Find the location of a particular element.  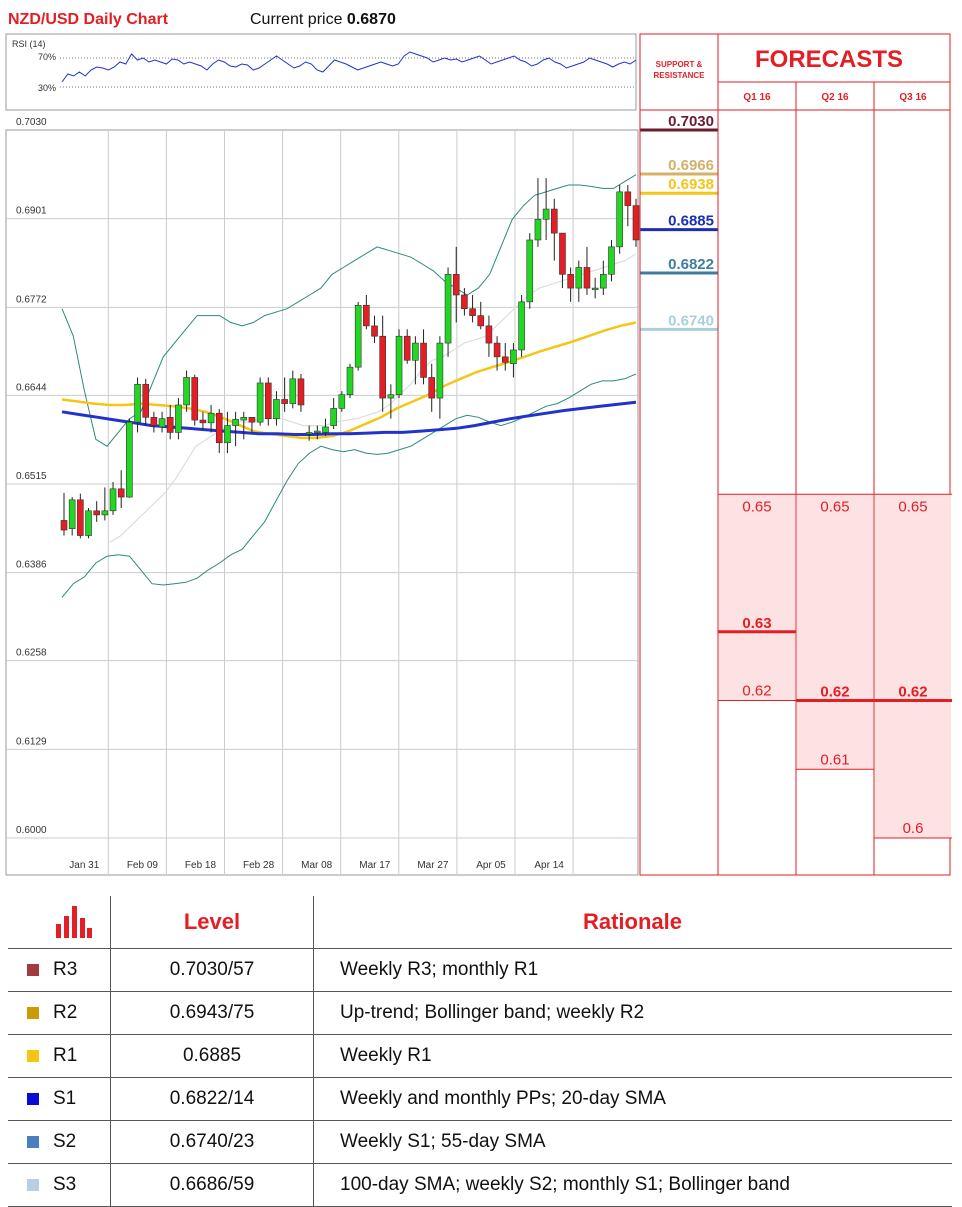

sr-value: 0.7030 is located at coordinates (691, 121).